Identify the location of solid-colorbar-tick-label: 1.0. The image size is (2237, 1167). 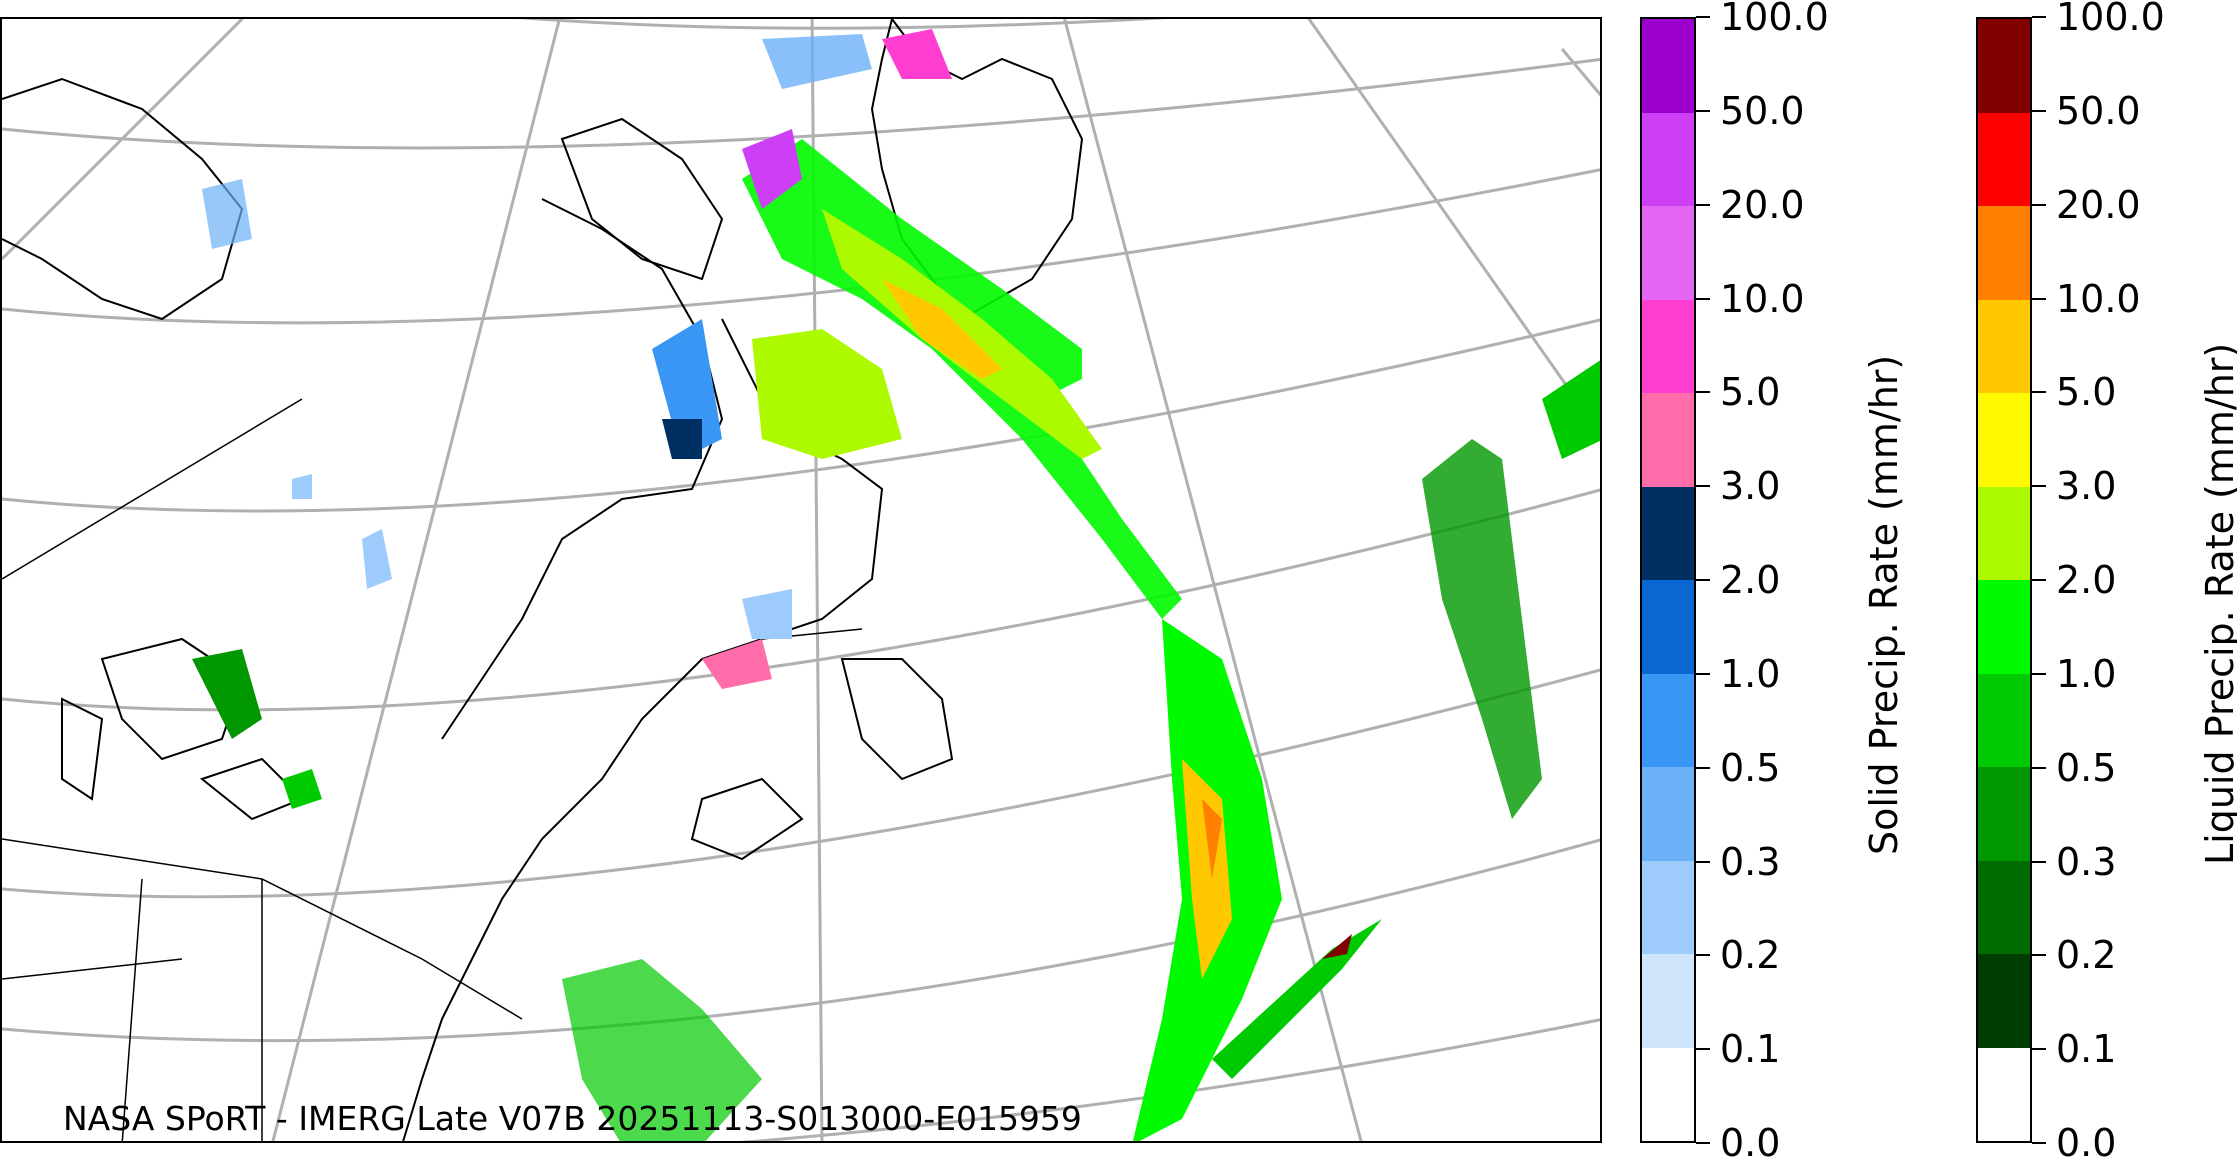
(1750, 673).